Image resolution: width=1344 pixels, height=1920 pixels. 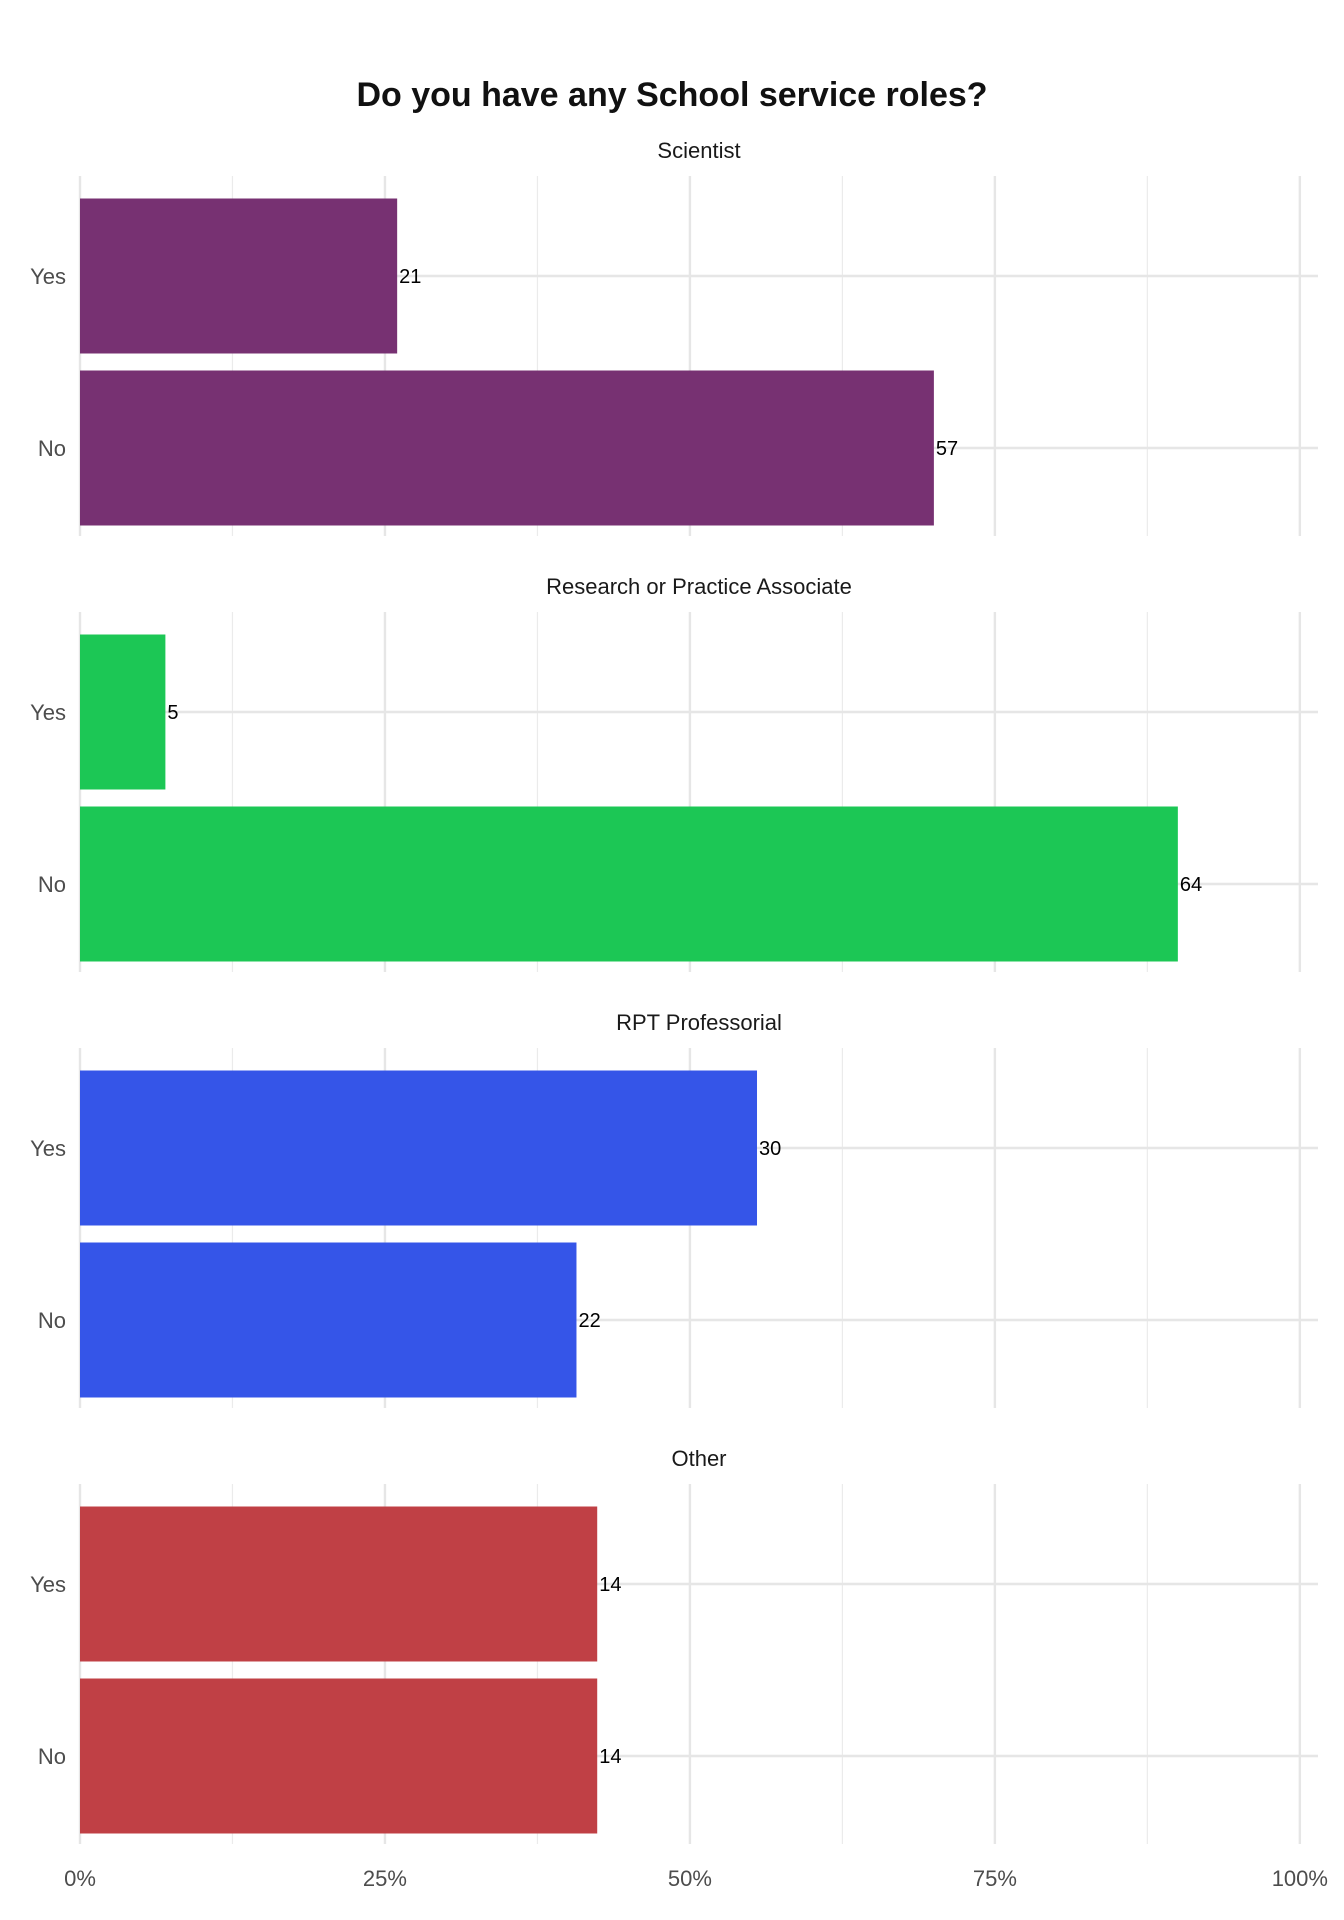 I want to click on facet-strip-label: Research or Practice Associate, so click(x=699, y=586).